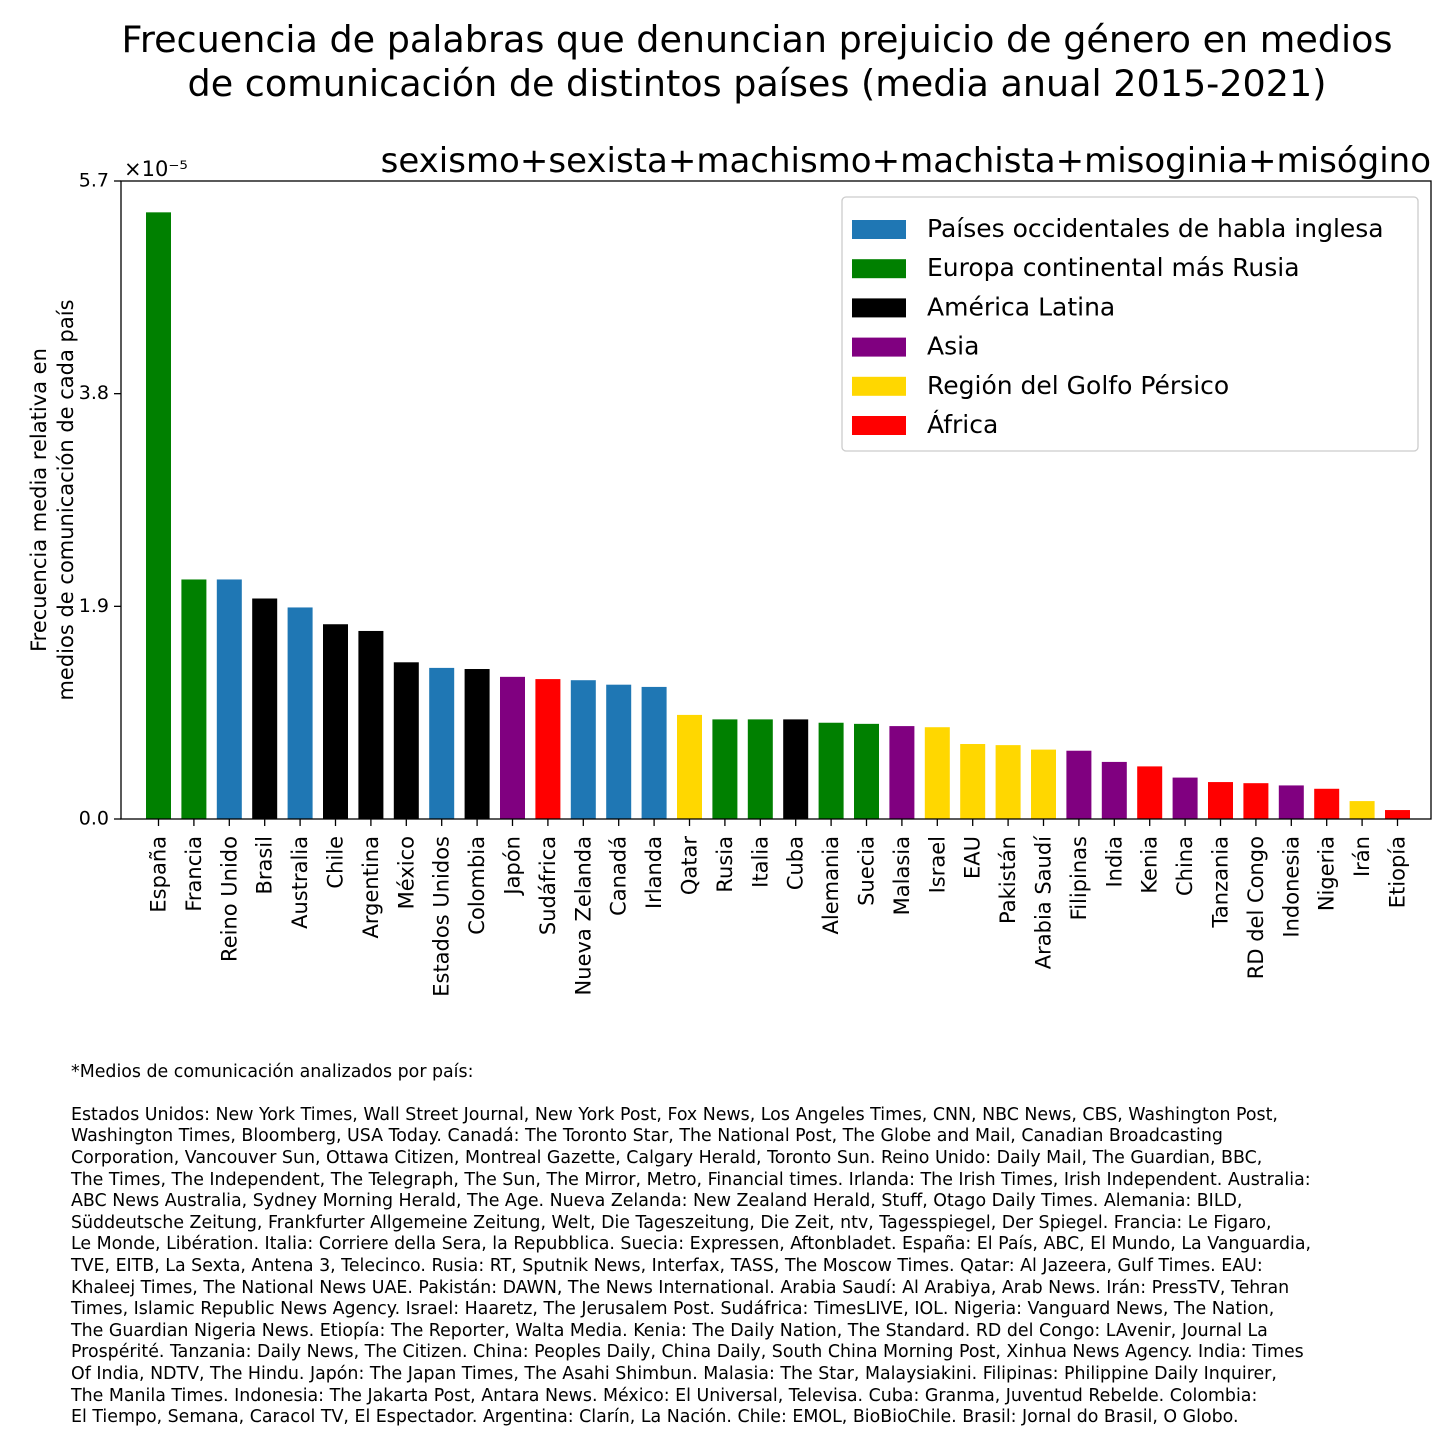 The width and height of the screenshot is (1456, 1450). I want to click on x-tick-label: Rusia, so click(725, 864).